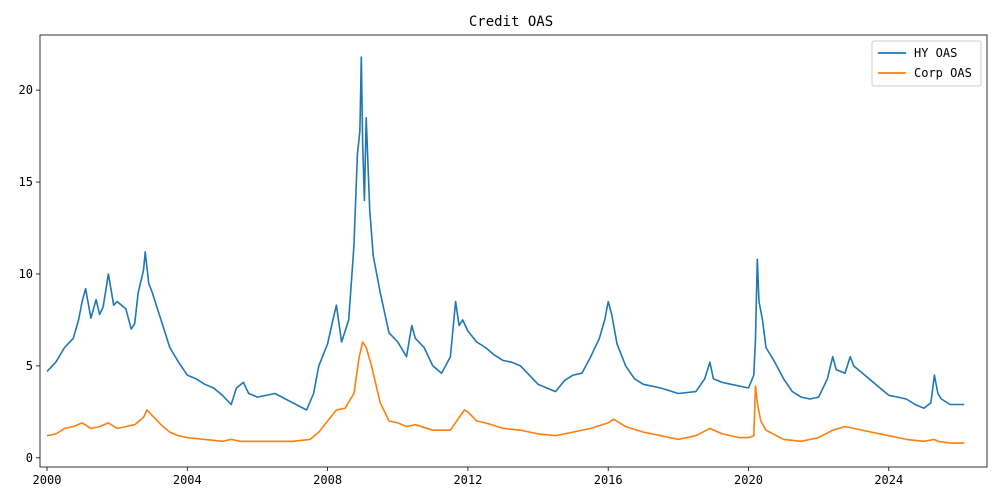  What do you see at coordinates (467, 480) in the screenshot?
I see `x-tick-label: 2012` at bounding box center [467, 480].